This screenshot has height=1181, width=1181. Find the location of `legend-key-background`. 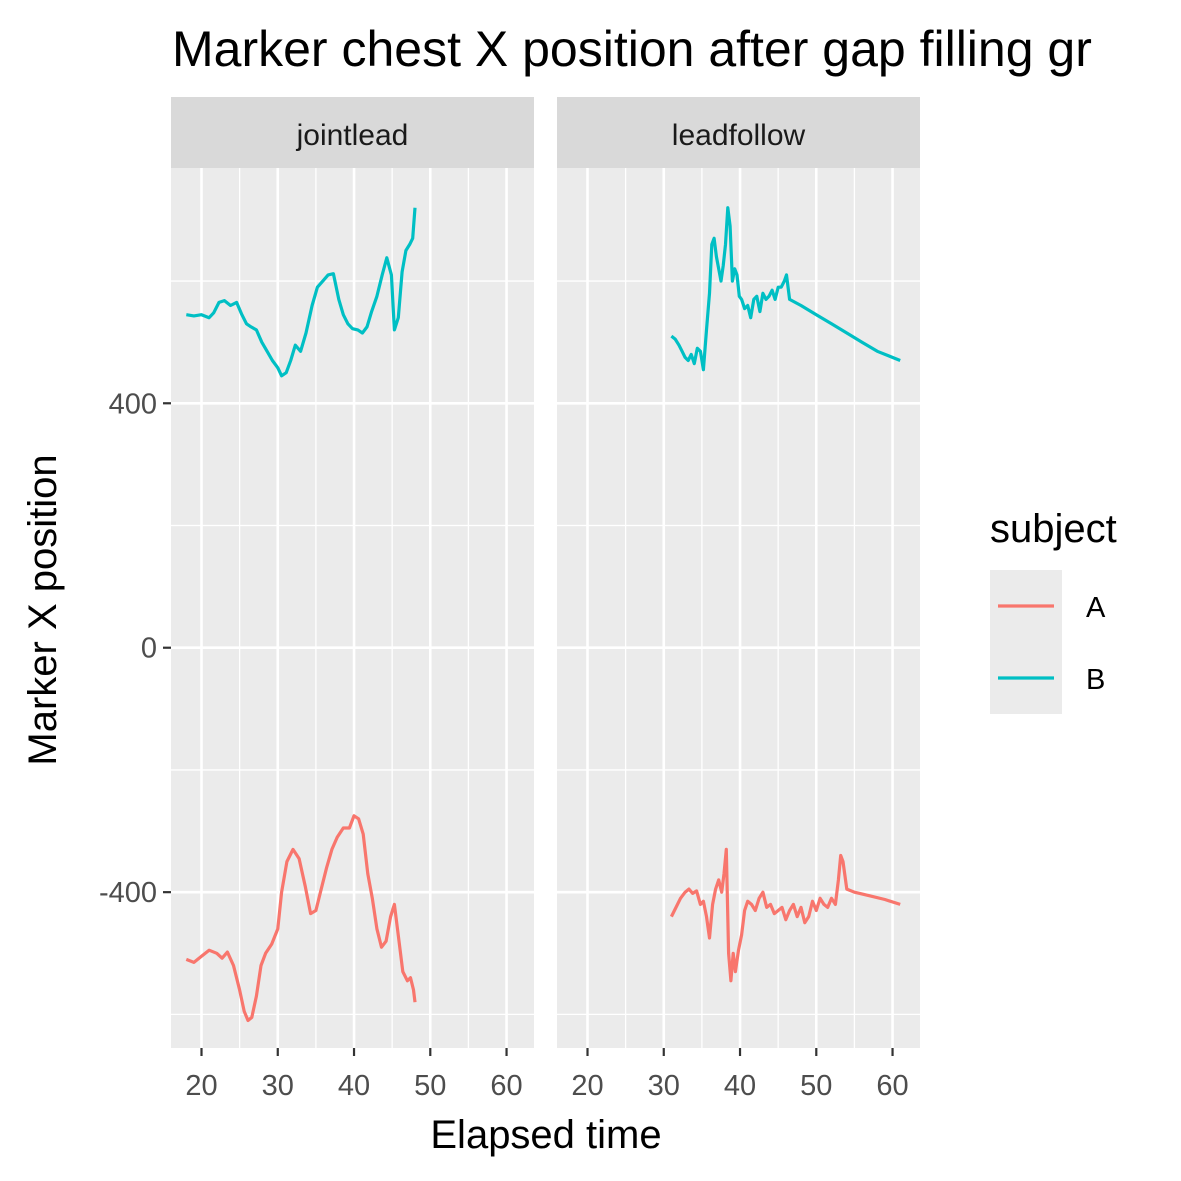

legend-key-background is located at coordinates (1026, 642).